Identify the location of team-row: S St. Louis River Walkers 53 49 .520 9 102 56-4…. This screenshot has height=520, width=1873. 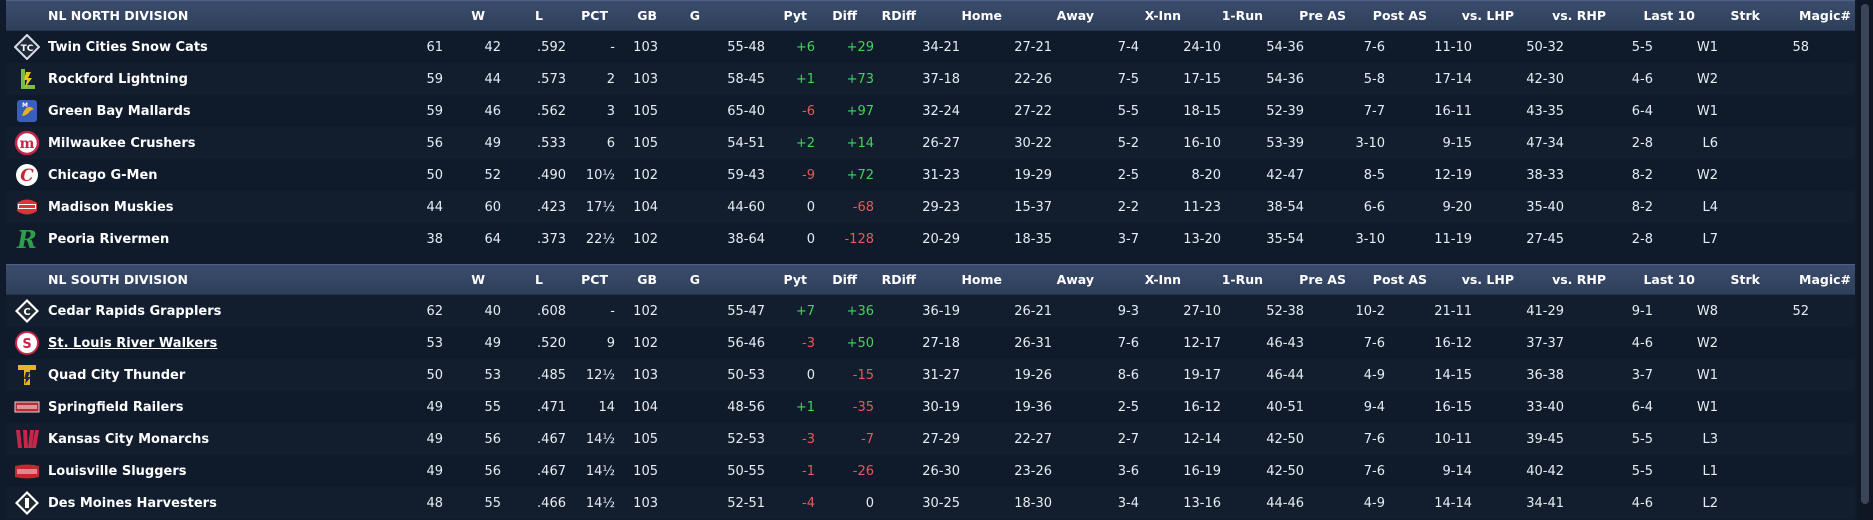
(930, 343).